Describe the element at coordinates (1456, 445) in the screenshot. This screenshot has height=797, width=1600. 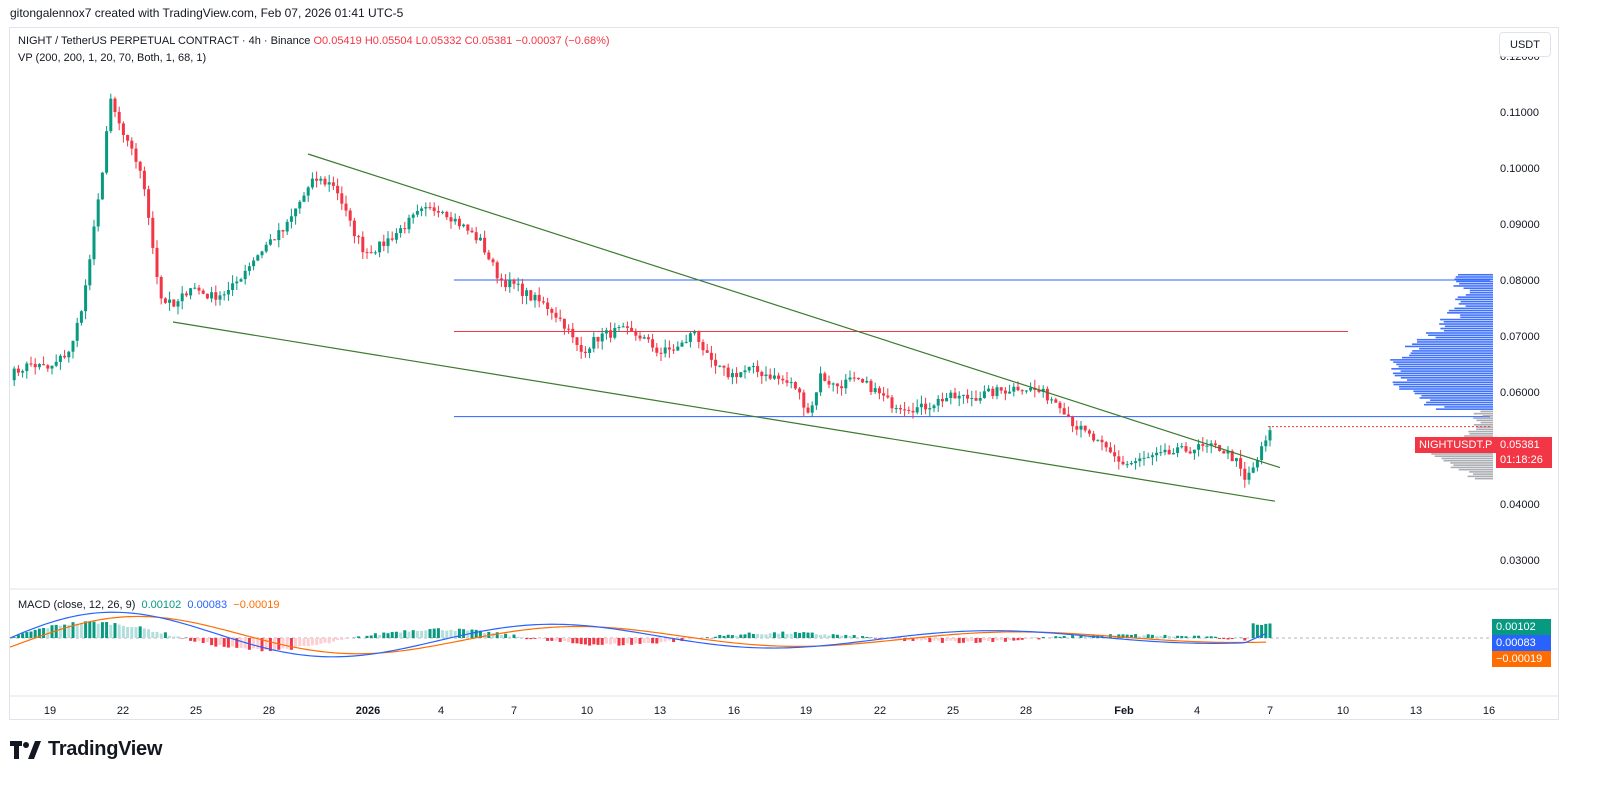
I see `symbol-price-tag: NIGHTUSDT.P` at that location.